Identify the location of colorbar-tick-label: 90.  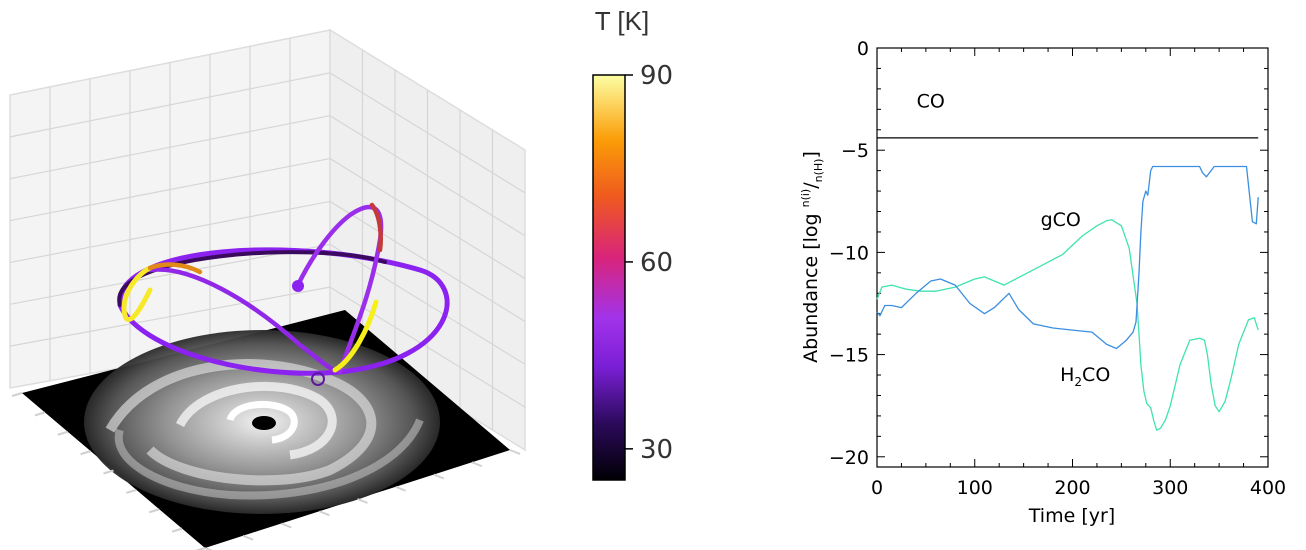
(656, 76).